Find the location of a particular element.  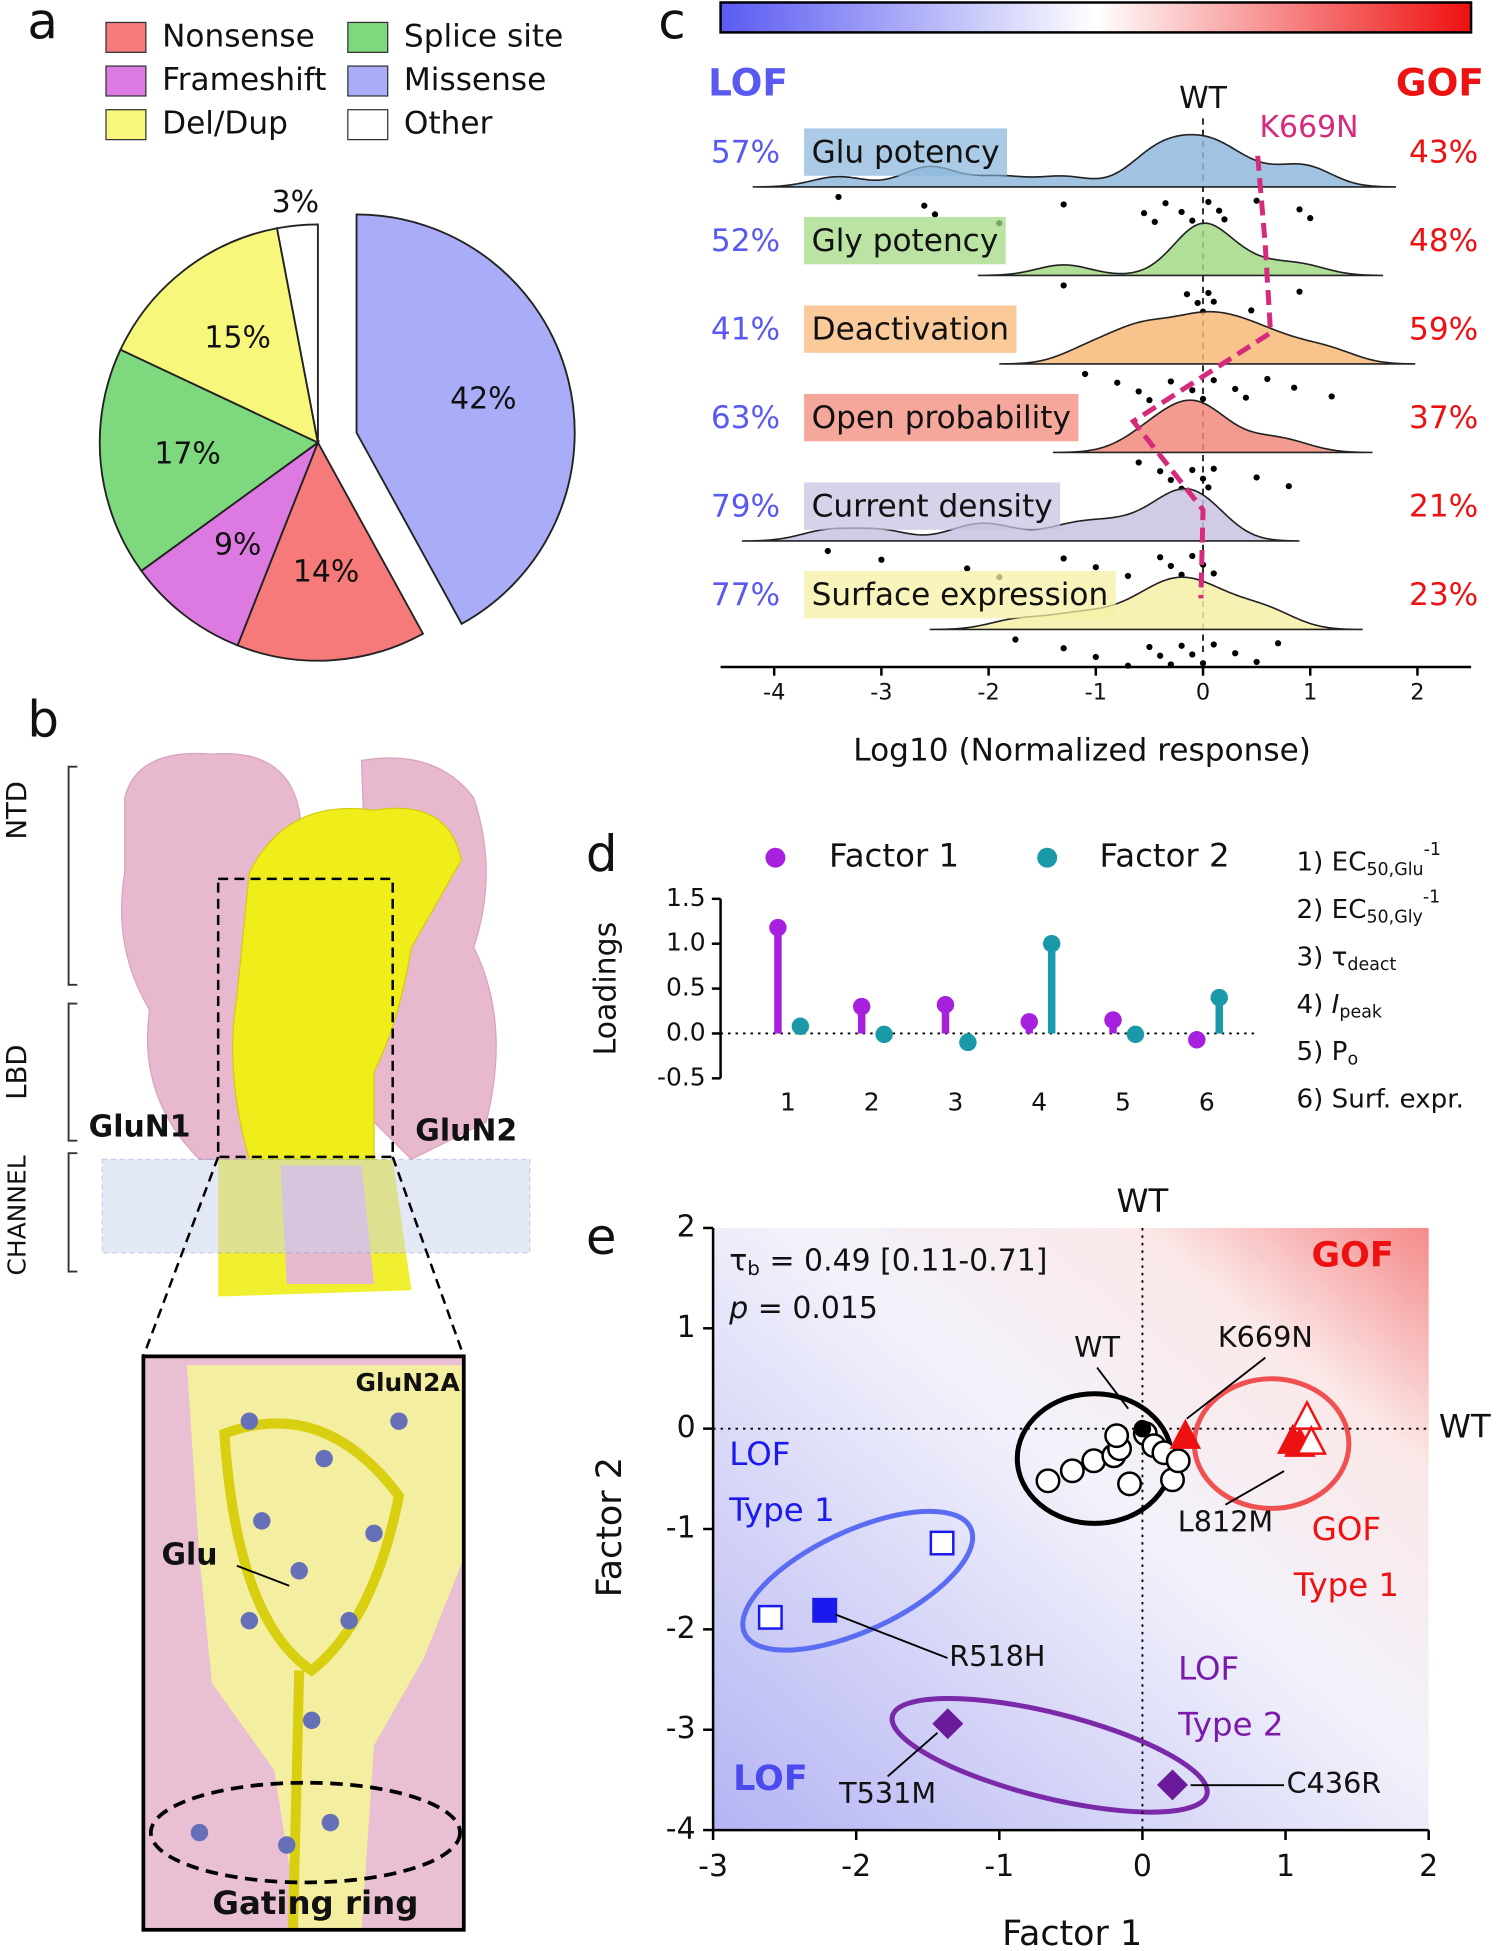

note-text: 4) is located at coordinates (1314, 1004).